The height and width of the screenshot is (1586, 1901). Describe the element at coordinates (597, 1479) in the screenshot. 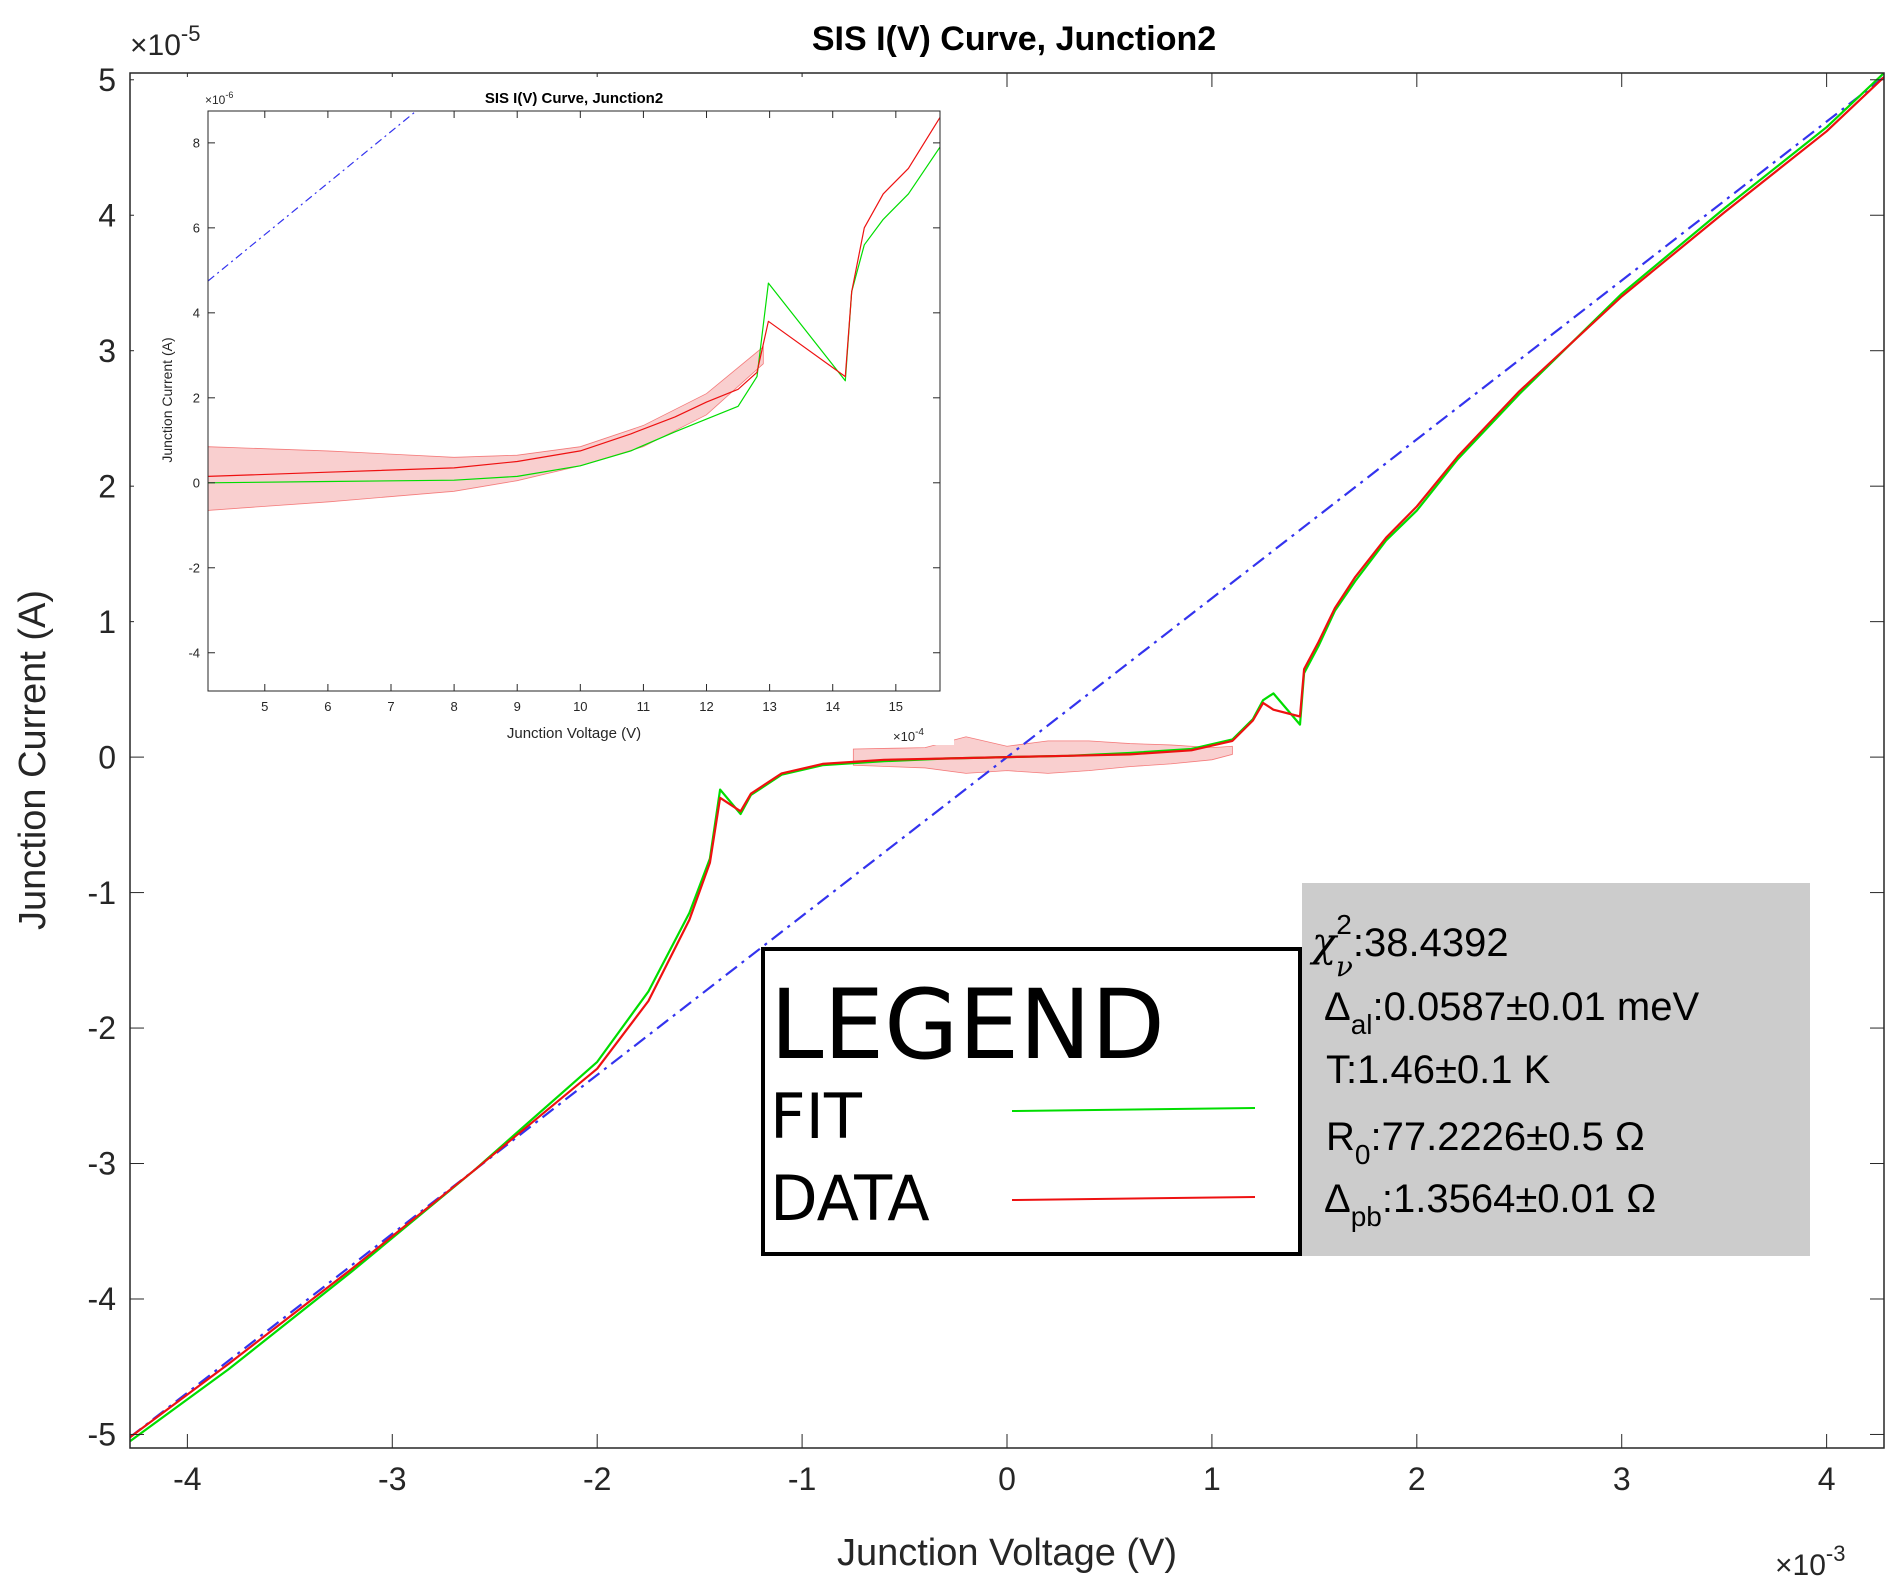

I see `main-x-tick-label: -2` at that location.